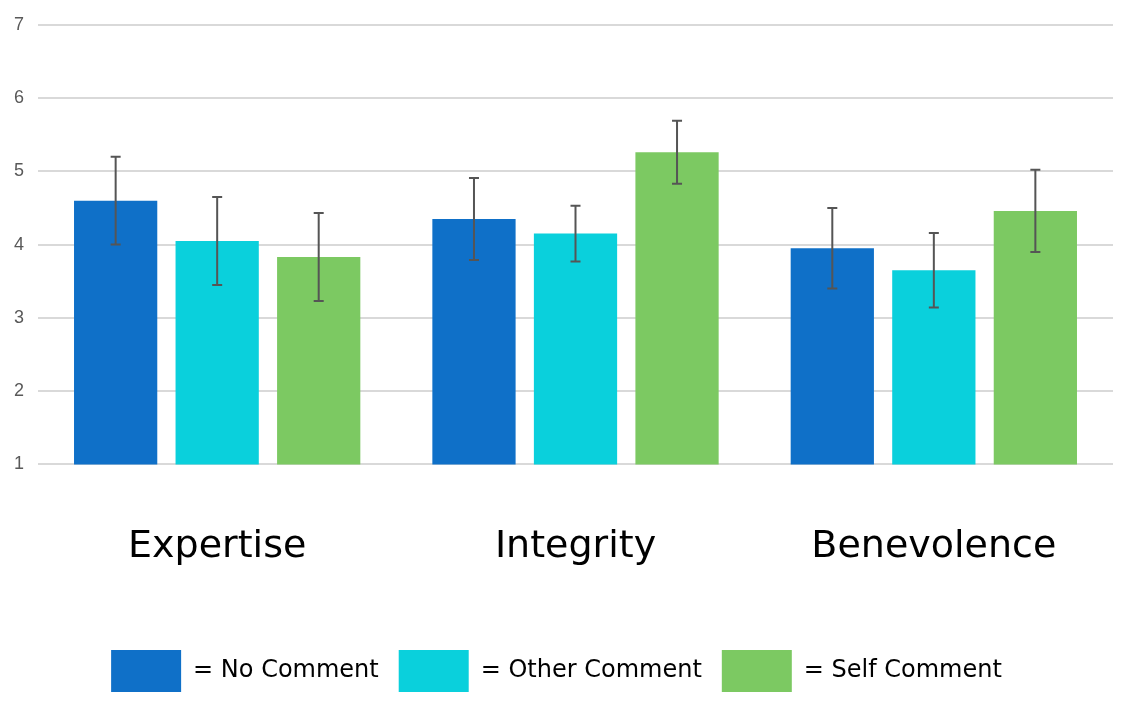  What do you see at coordinates (19, 463) in the screenshot?
I see `y-tick-label: 1` at bounding box center [19, 463].